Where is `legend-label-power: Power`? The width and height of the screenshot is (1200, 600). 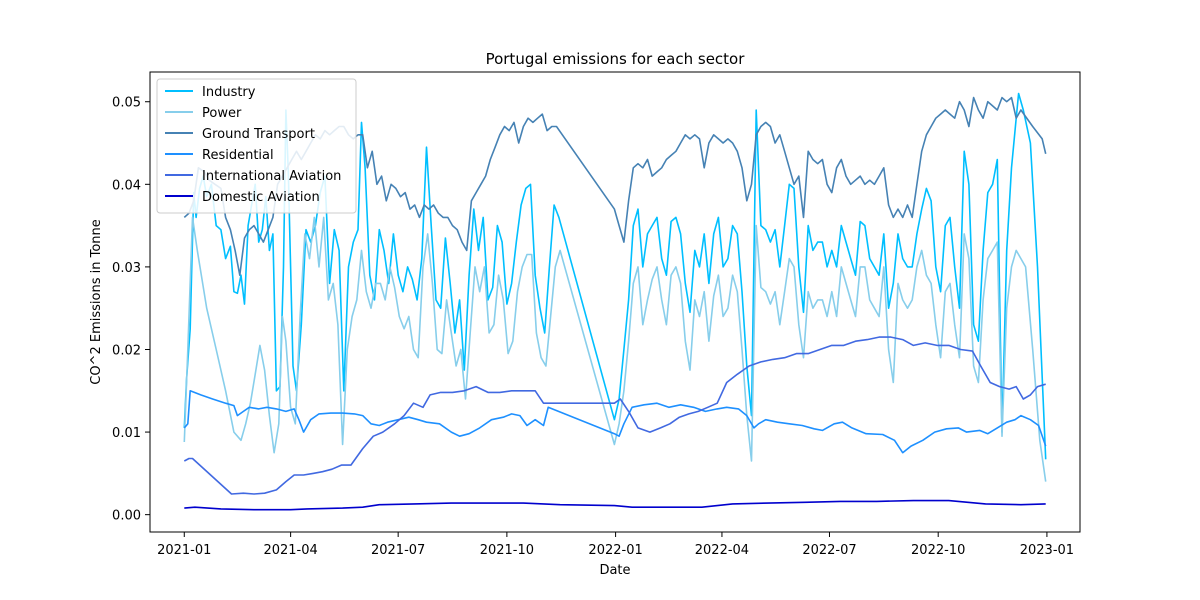 legend-label-power: Power is located at coordinates (222, 113).